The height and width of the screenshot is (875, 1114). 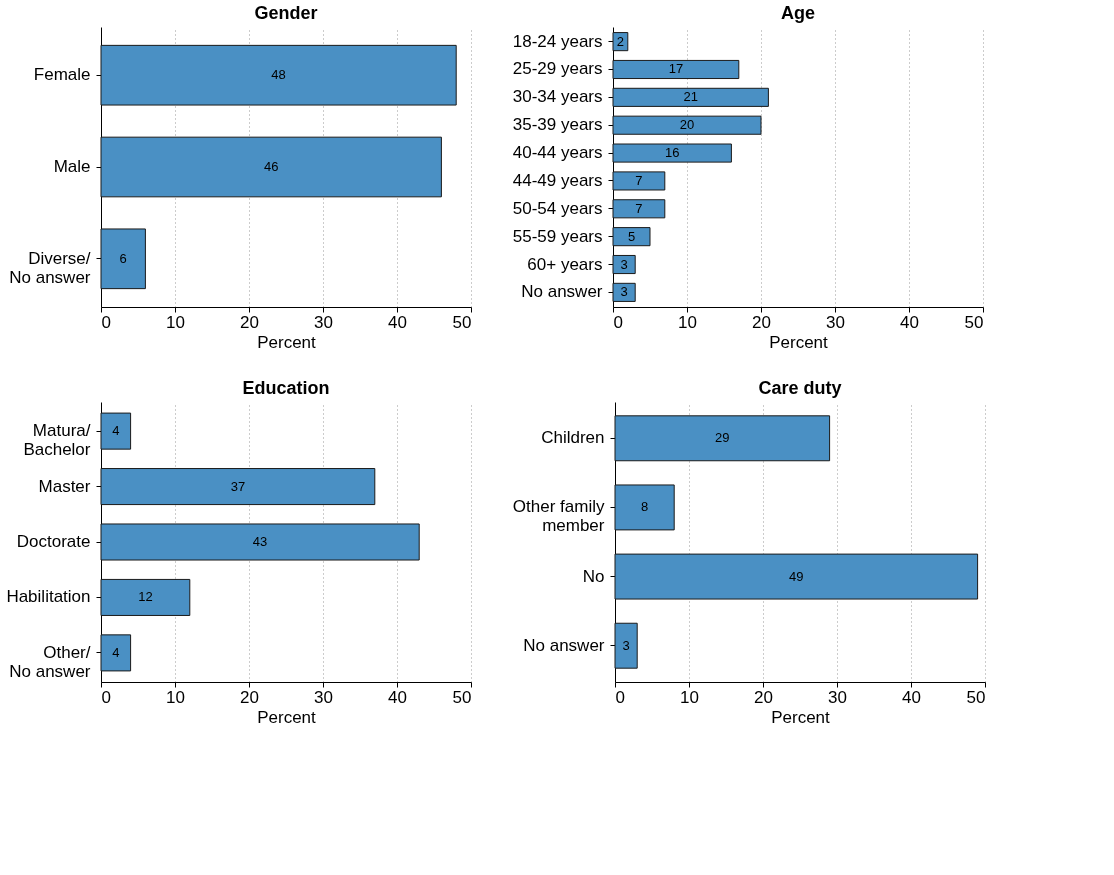 What do you see at coordinates (557, 208) in the screenshot?
I see `y-tick-label: 50-54 years` at bounding box center [557, 208].